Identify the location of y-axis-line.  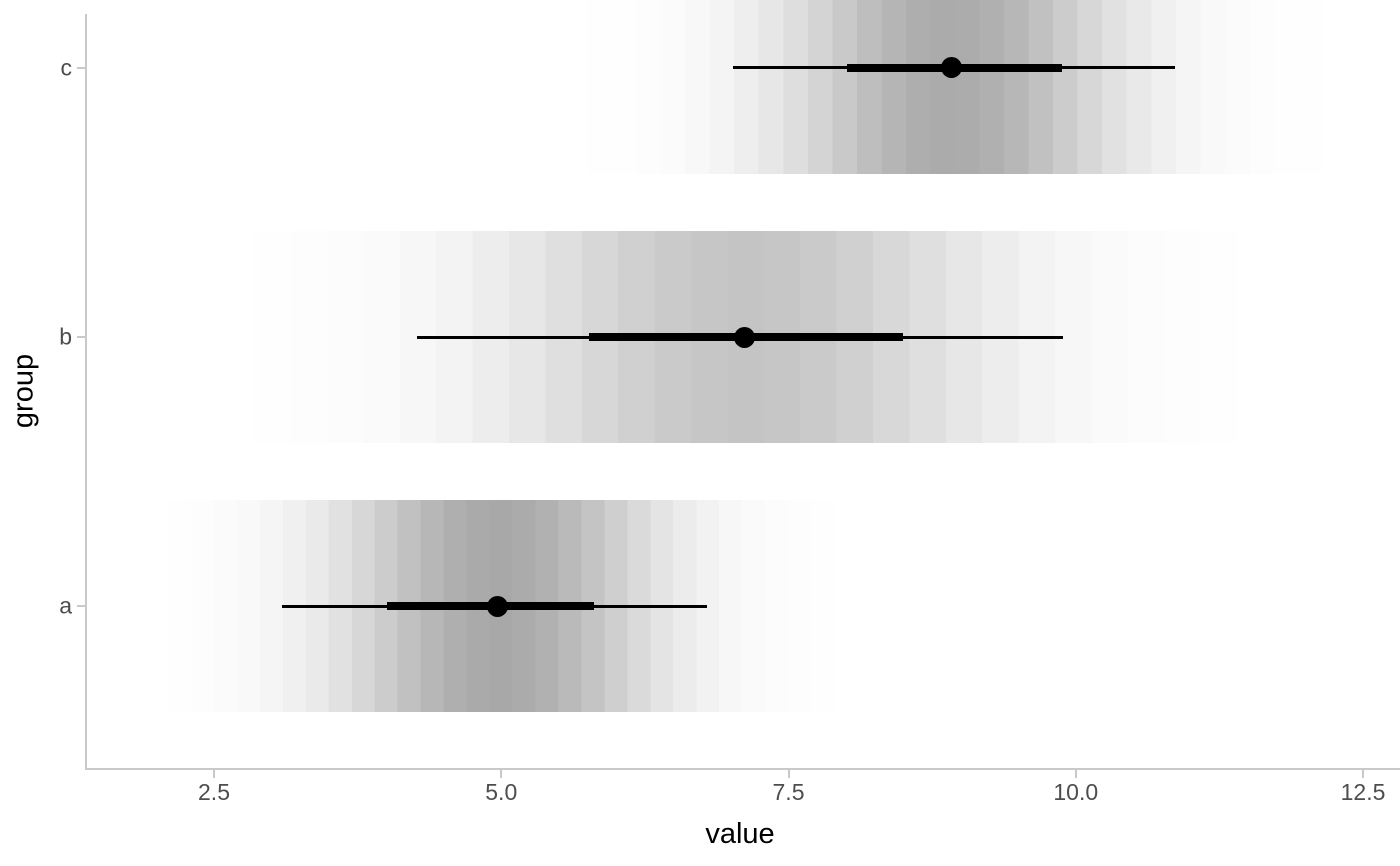
(86, 392).